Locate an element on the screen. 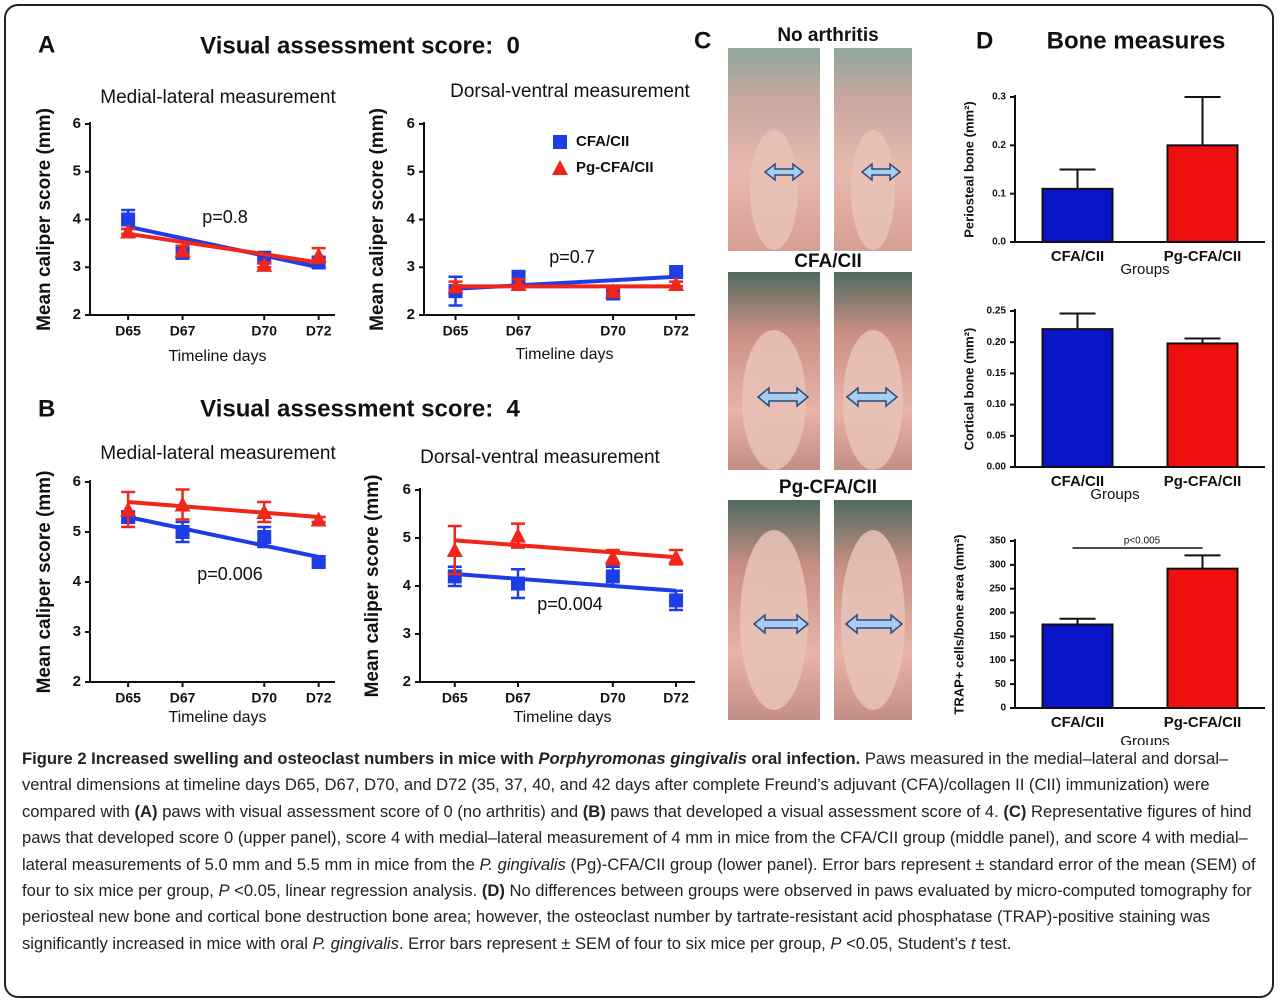 The height and width of the screenshot is (1006, 1282). caption-text: oral infection. is located at coordinates (803, 758).